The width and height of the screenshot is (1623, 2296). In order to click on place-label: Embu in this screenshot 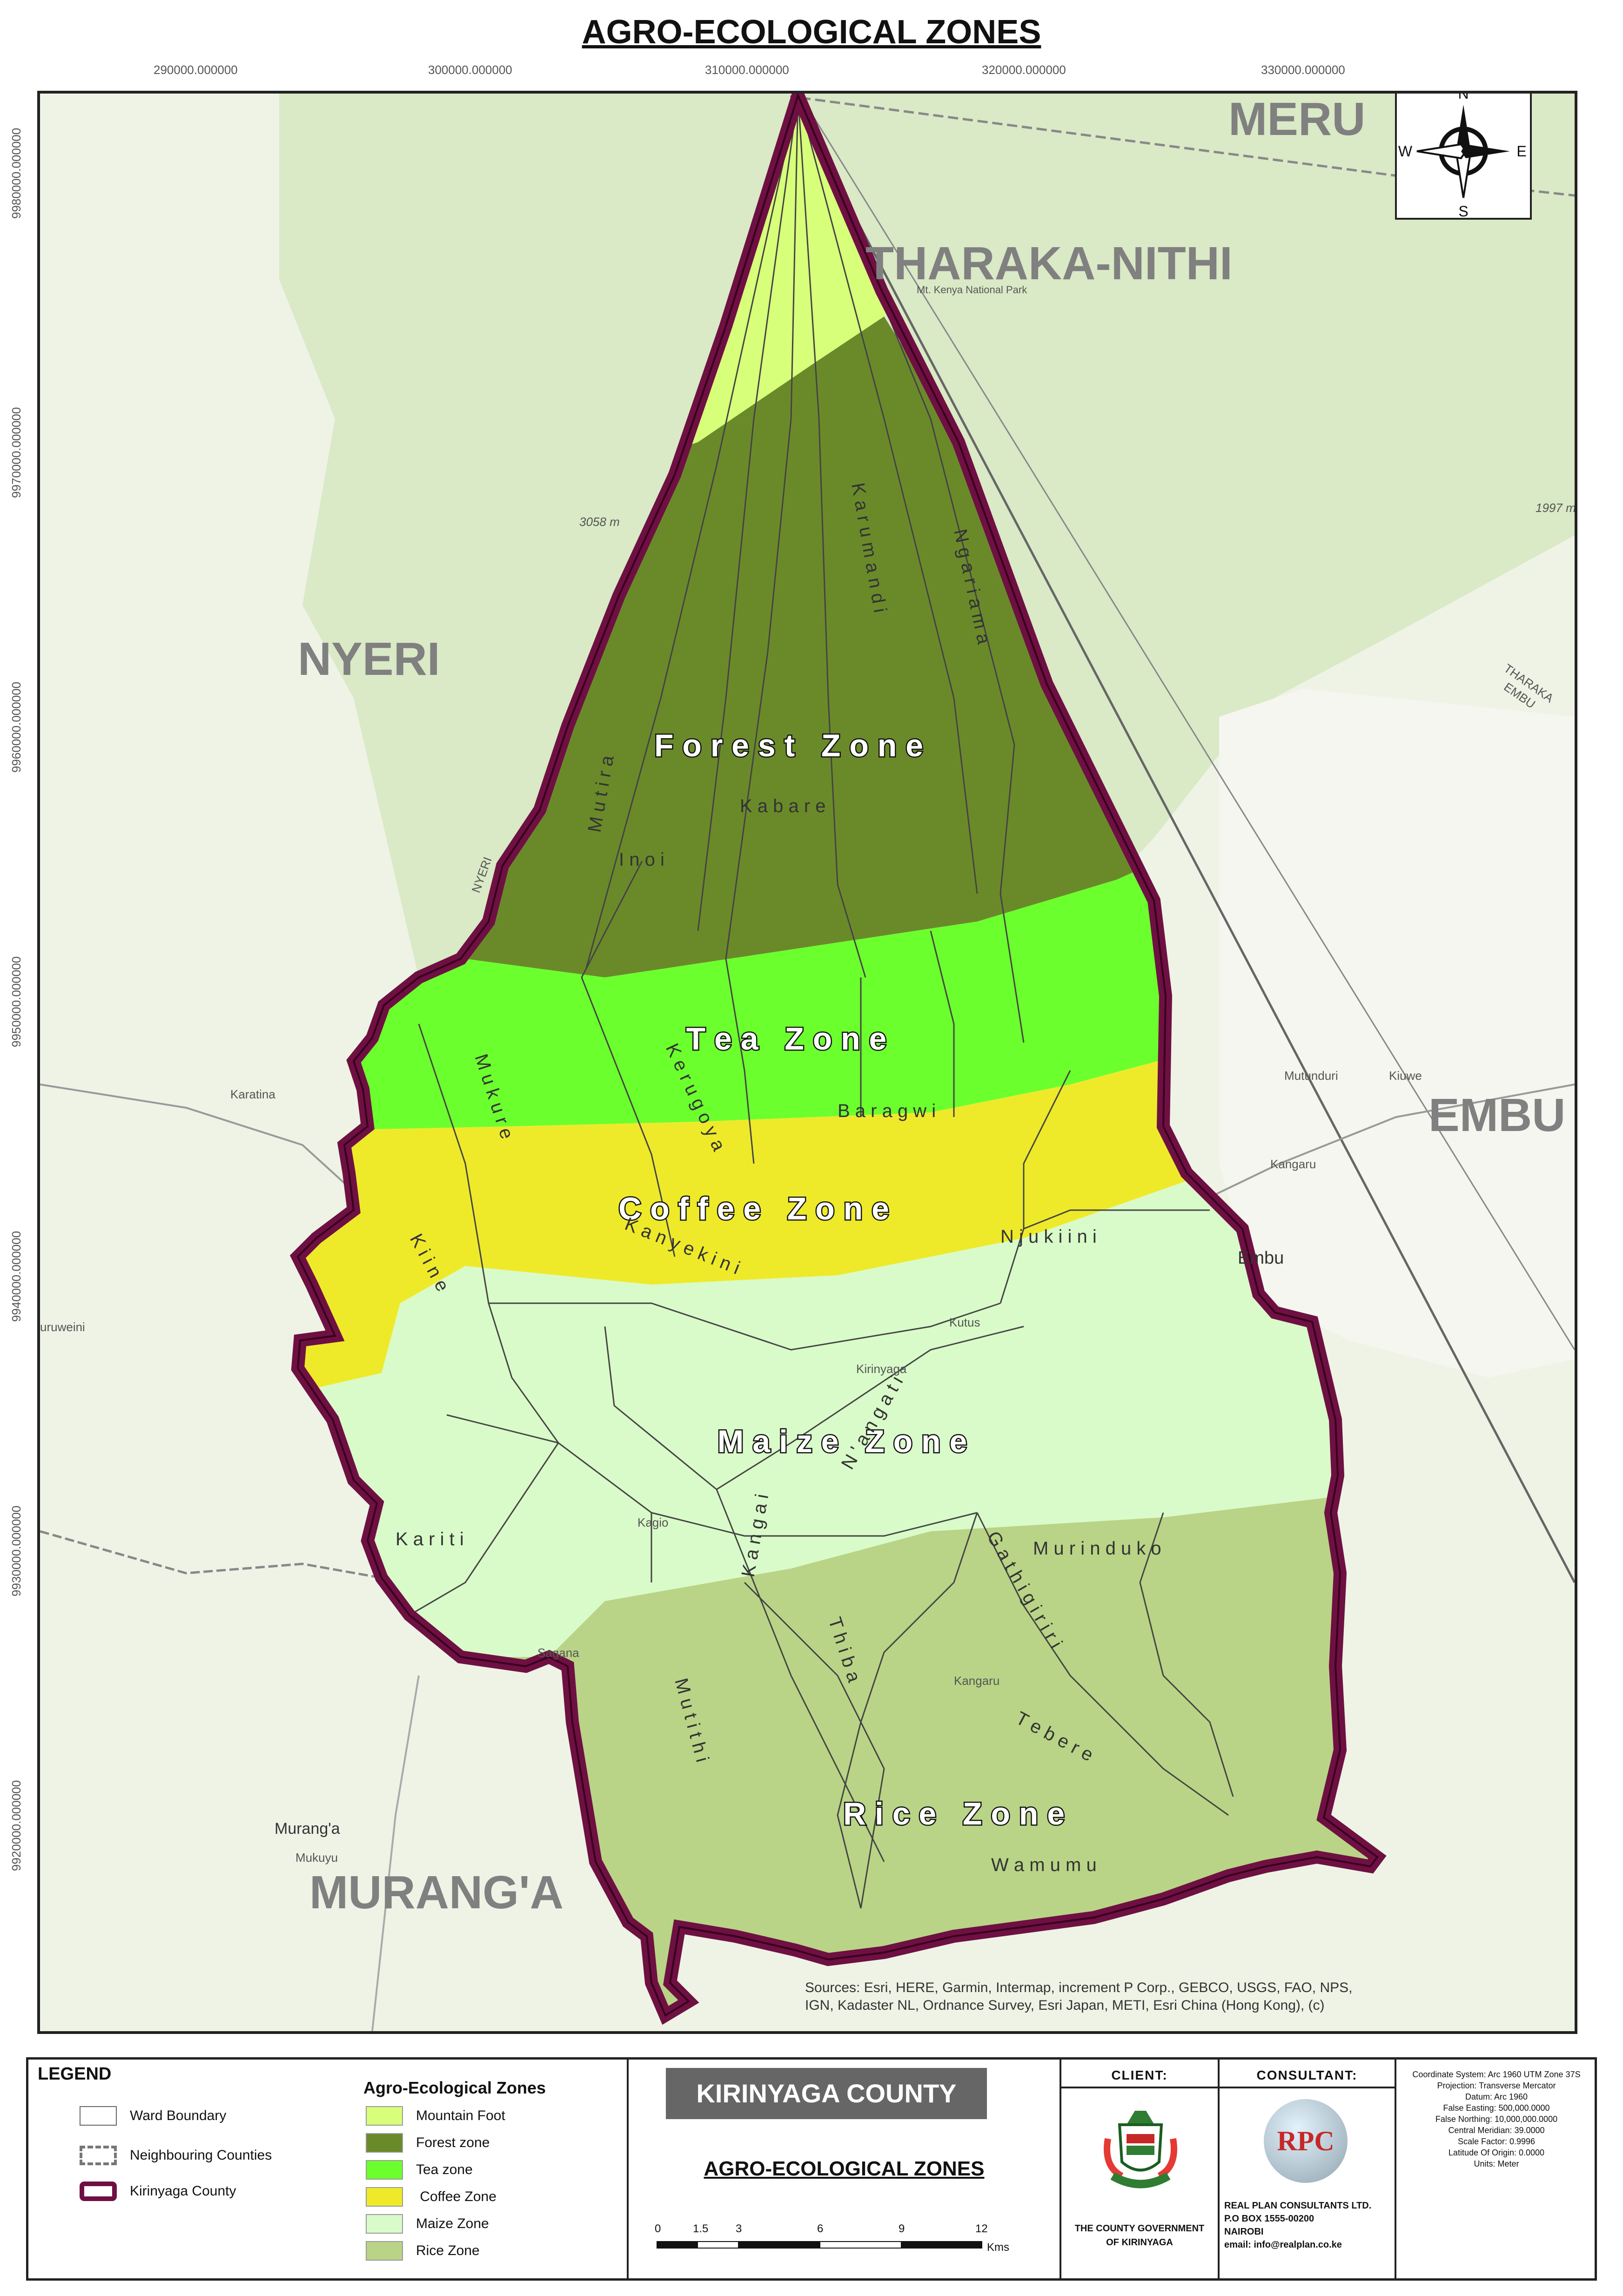, I will do `click(1261, 1258)`.